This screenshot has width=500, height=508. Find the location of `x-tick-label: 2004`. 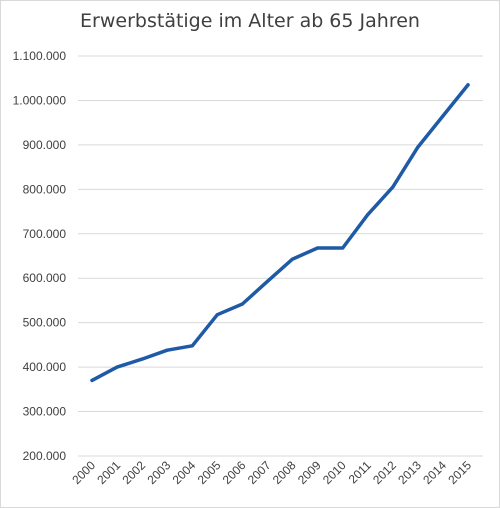

x-tick-label: 2004 is located at coordinates (184, 472).